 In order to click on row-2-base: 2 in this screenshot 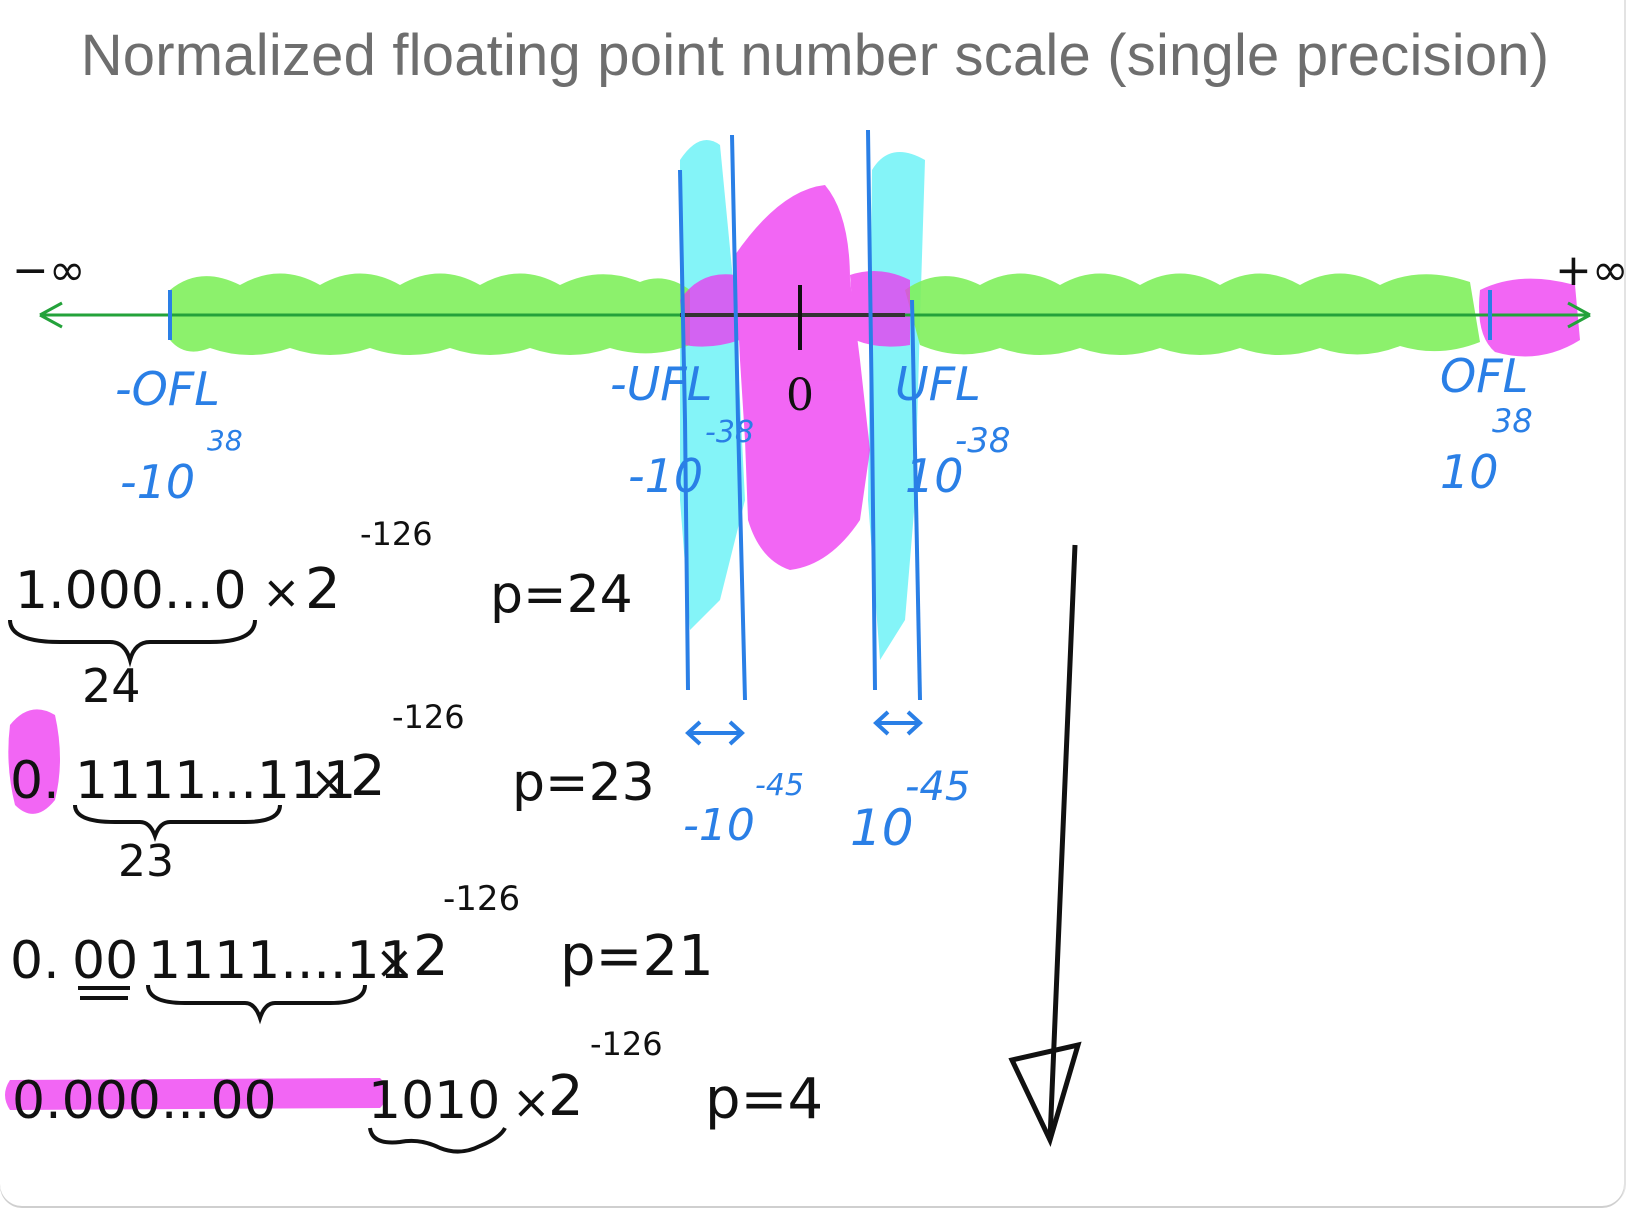, I will do `click(368, 776)`.